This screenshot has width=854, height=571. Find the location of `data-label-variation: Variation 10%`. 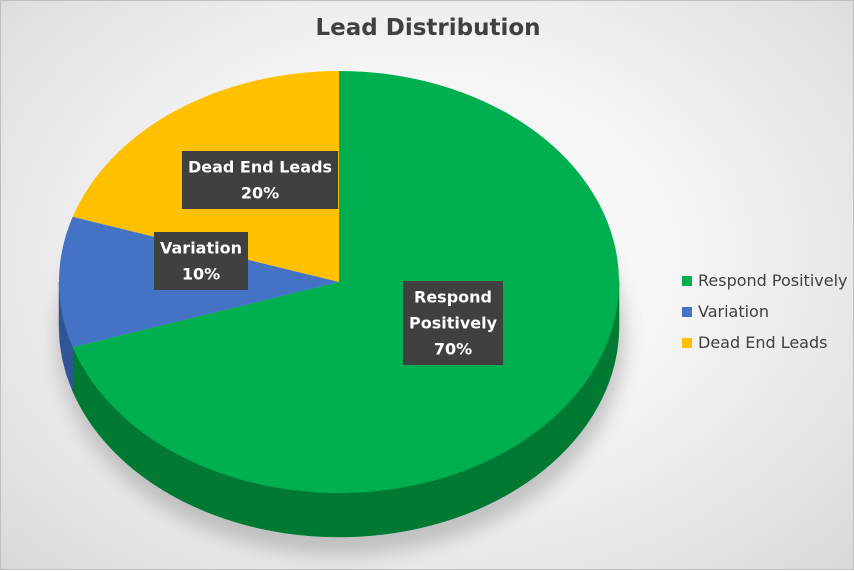

data-label-variation: Variation 10% is located at coordinates (201, 261).